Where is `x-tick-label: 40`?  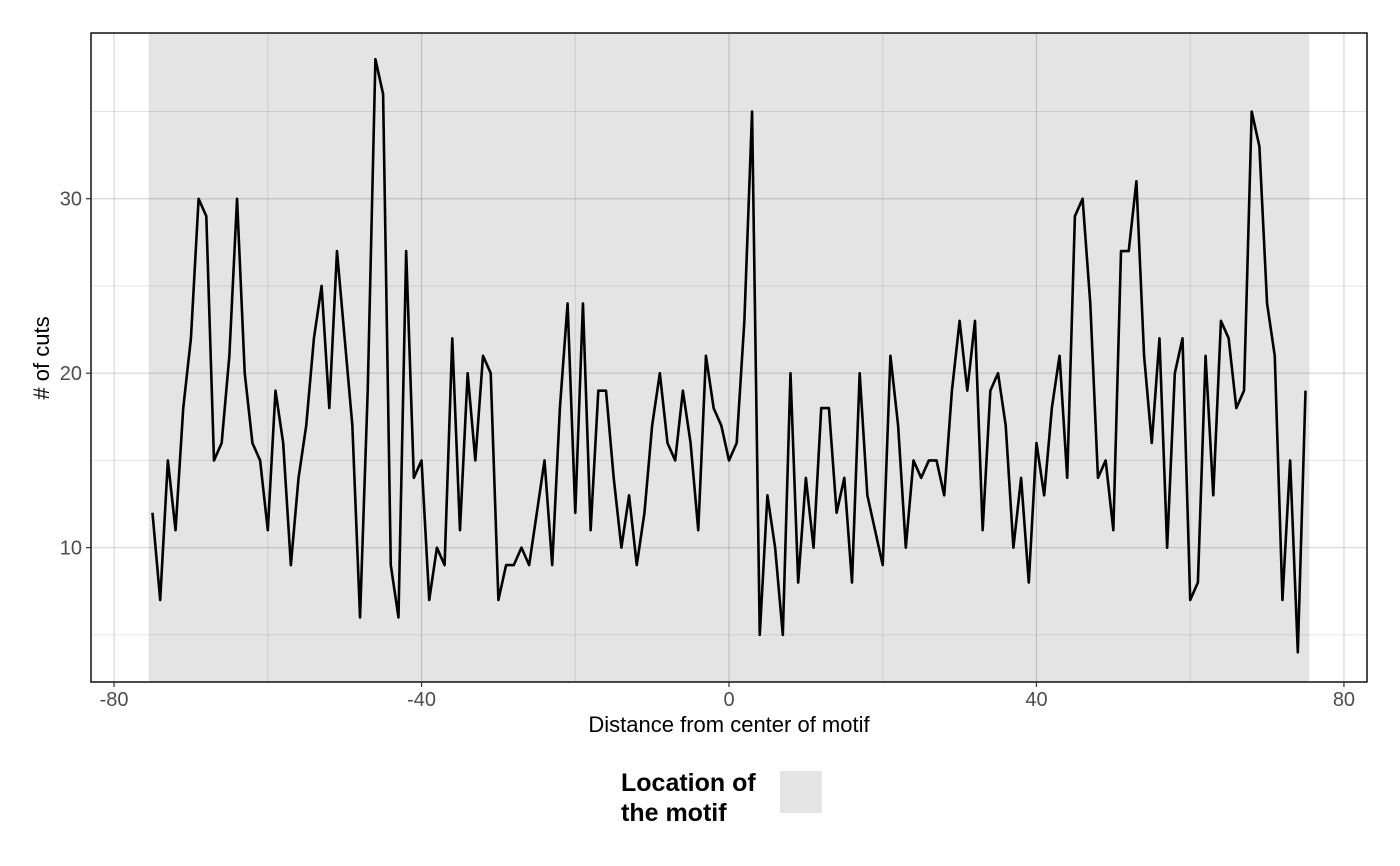 x-tick-label: 40 is located at coordinates (1036, 700).